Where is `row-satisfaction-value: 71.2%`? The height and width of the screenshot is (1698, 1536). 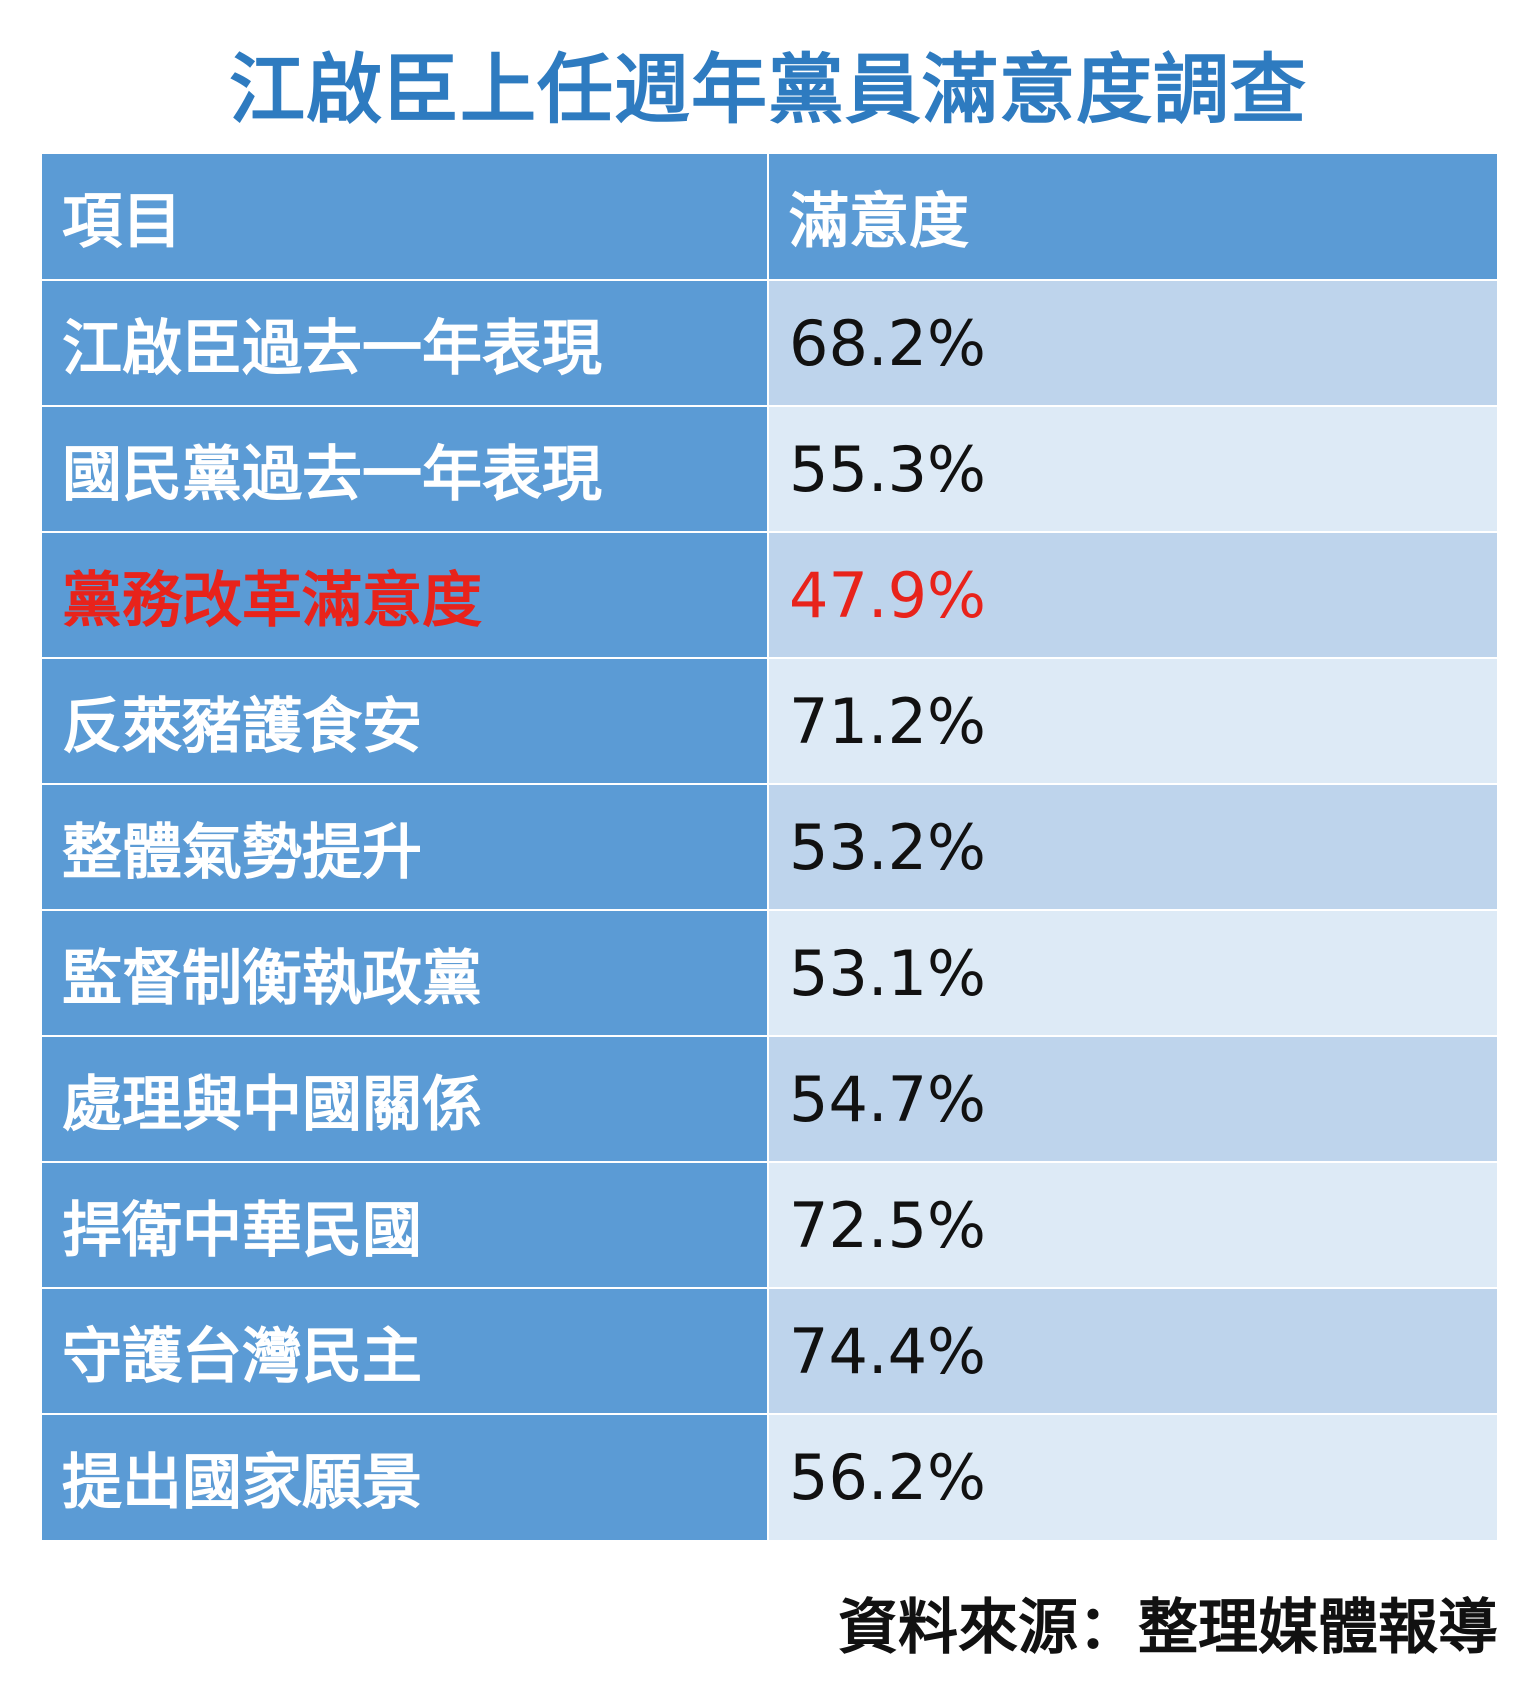 row-satisfaction-value: 71.2% is located at coordinates (1132, 720).